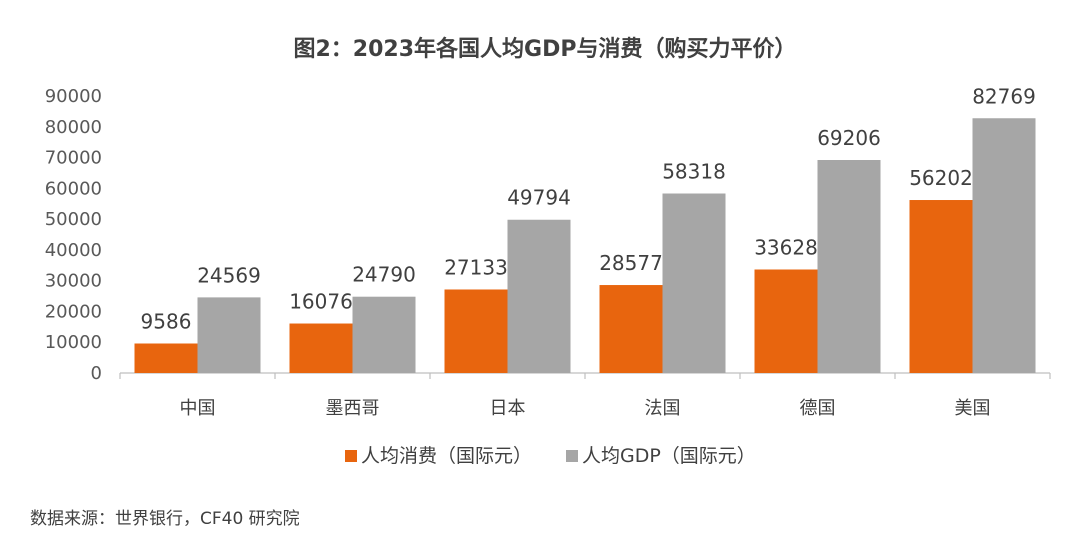 The image size is (1080, 548). What do you see at coordinates (669, 456) in the screenshot?
I see `legend-label: 人均GDP（国际元）` at bounding box center [669, 456].